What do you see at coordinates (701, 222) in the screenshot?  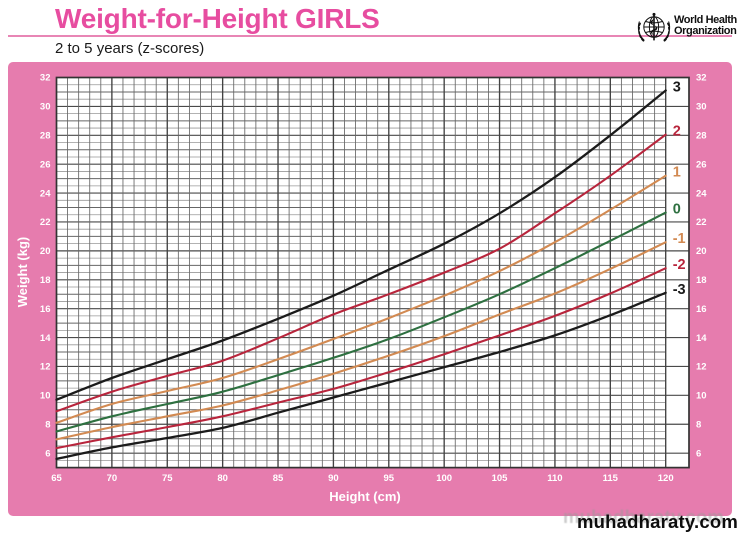 I see `y-tick-right: 22` at bounding box center [701, 222].